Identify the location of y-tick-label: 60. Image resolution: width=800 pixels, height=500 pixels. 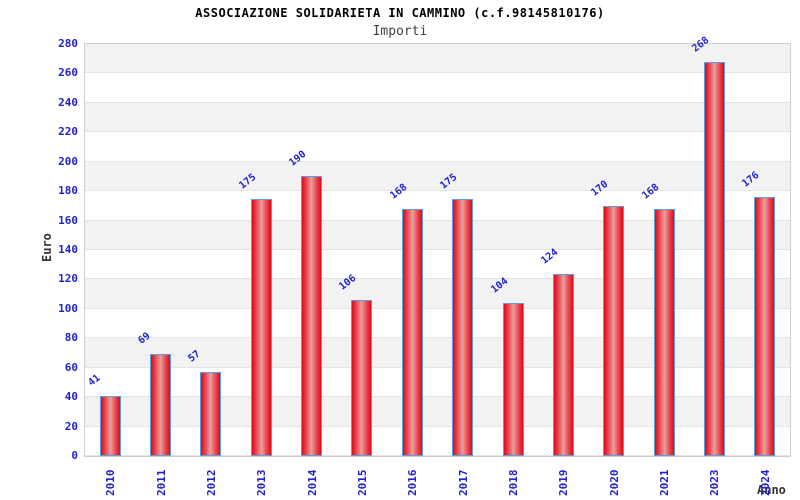
(71, 367).